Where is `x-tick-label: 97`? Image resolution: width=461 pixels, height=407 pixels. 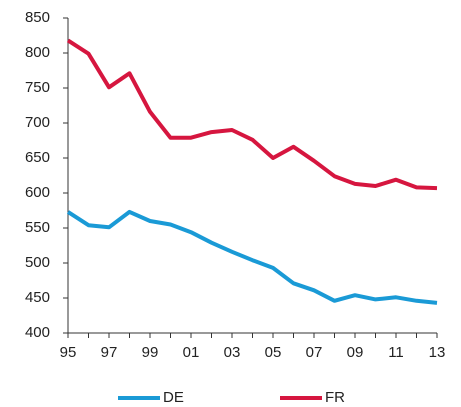 x-tick-label: 97 is located at coordinates (109, 352).